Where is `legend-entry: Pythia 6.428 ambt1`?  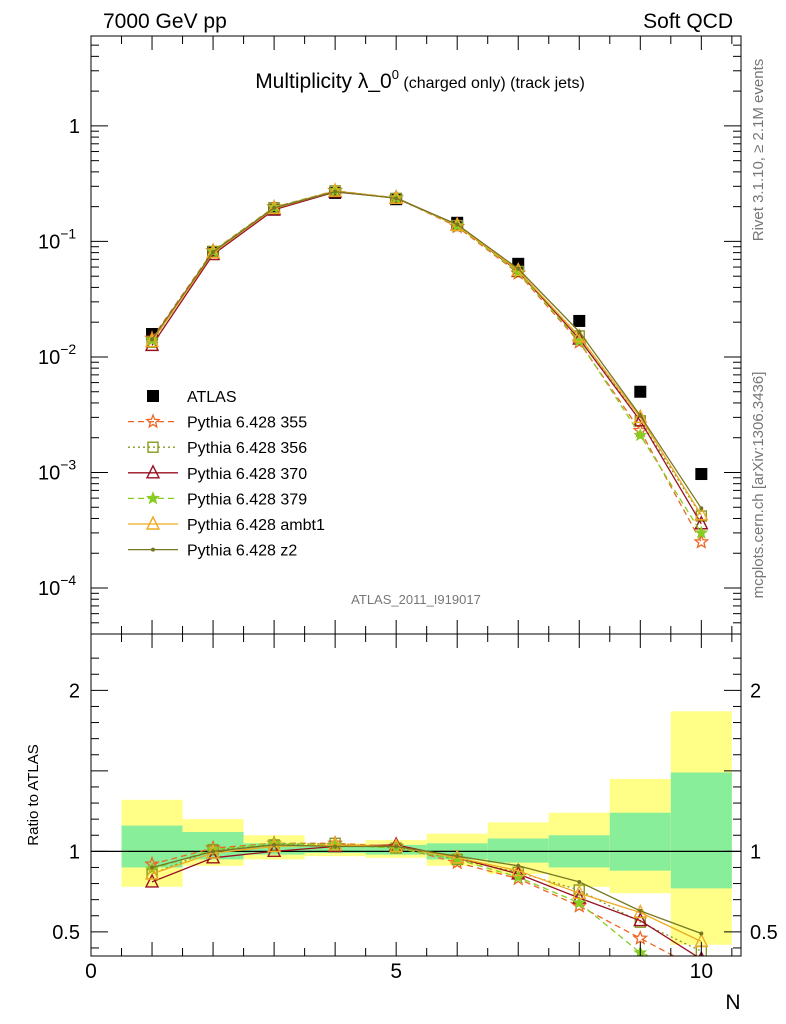 legend-entry: Pythia 6.428 ambt1 is located at coordinates (226, 524).